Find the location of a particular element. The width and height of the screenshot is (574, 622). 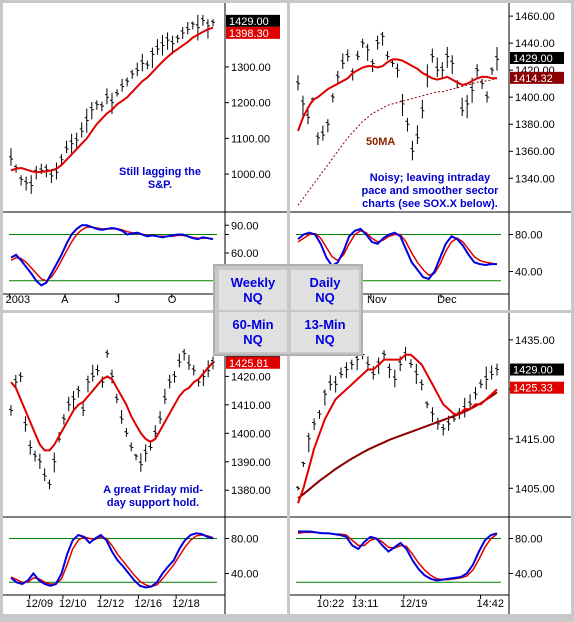

panel-min13-price-tag-1: 1425.33 is located at coordinates (537, 388).